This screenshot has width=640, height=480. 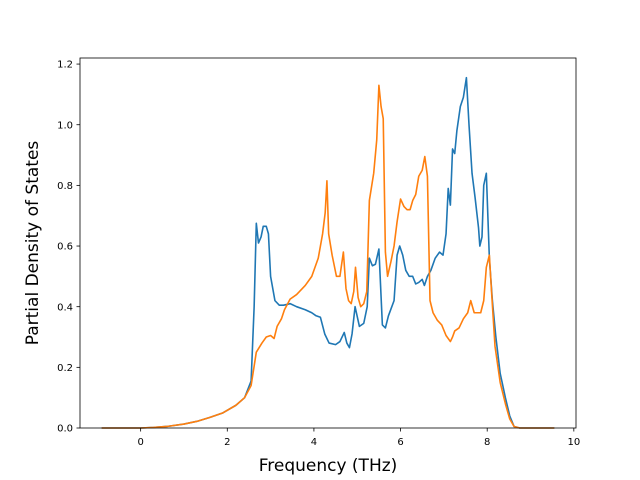 I want to click on x-tick-label: 0, so click(x=140, y=442).